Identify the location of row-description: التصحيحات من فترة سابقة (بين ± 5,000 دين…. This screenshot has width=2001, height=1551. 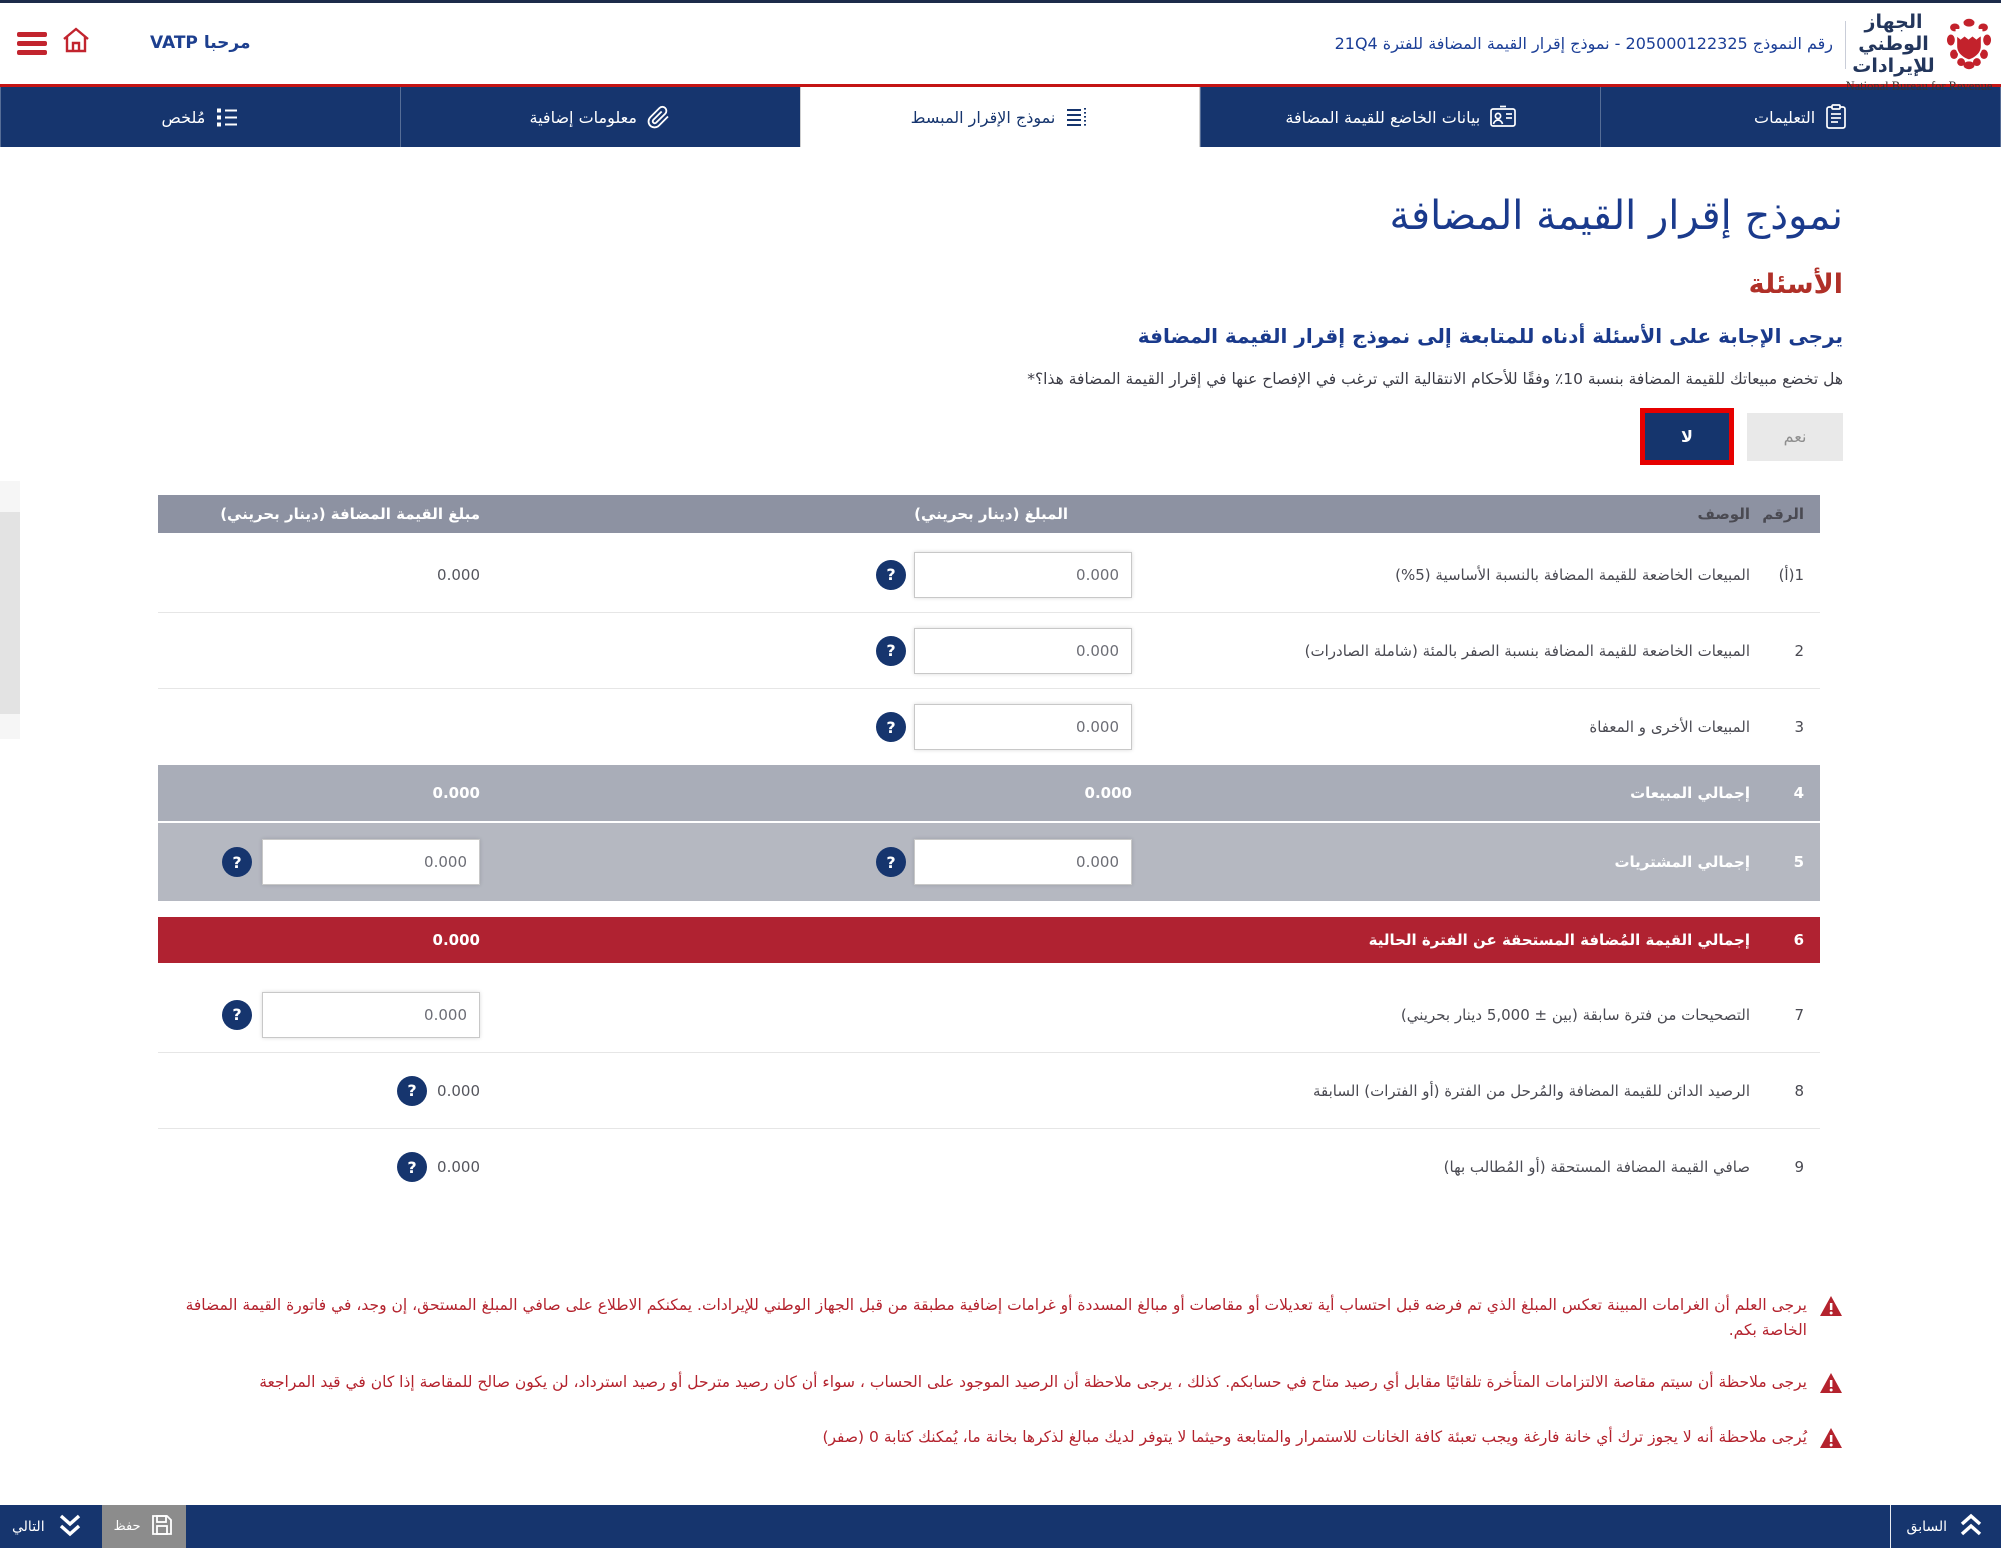
(1575, 1014).